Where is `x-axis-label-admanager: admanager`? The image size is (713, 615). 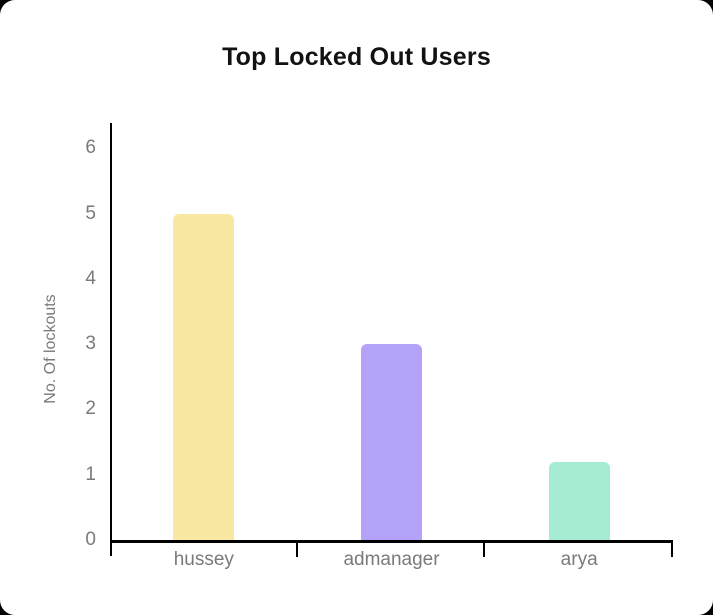 x-axis-label-admanager: admanager is located at coordinates (391, 559).